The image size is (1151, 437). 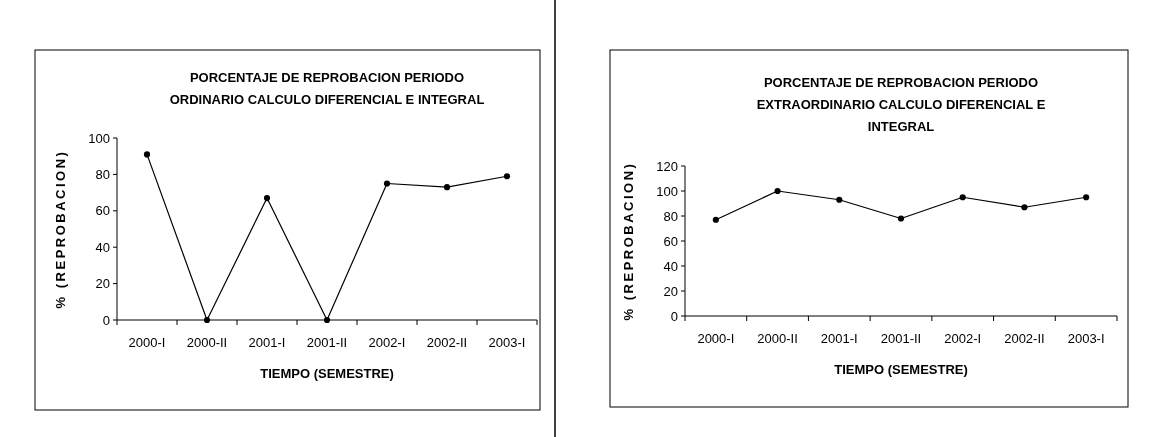 What do you see at coordinates (327, 88) in the screenshot?
I see `chart-title: PORCENTAJE DE REPROBACION PERIODO ORDINARIO CALCULO DIFERENCIAL E INTEGRAL` at bounding box center [327, 88].